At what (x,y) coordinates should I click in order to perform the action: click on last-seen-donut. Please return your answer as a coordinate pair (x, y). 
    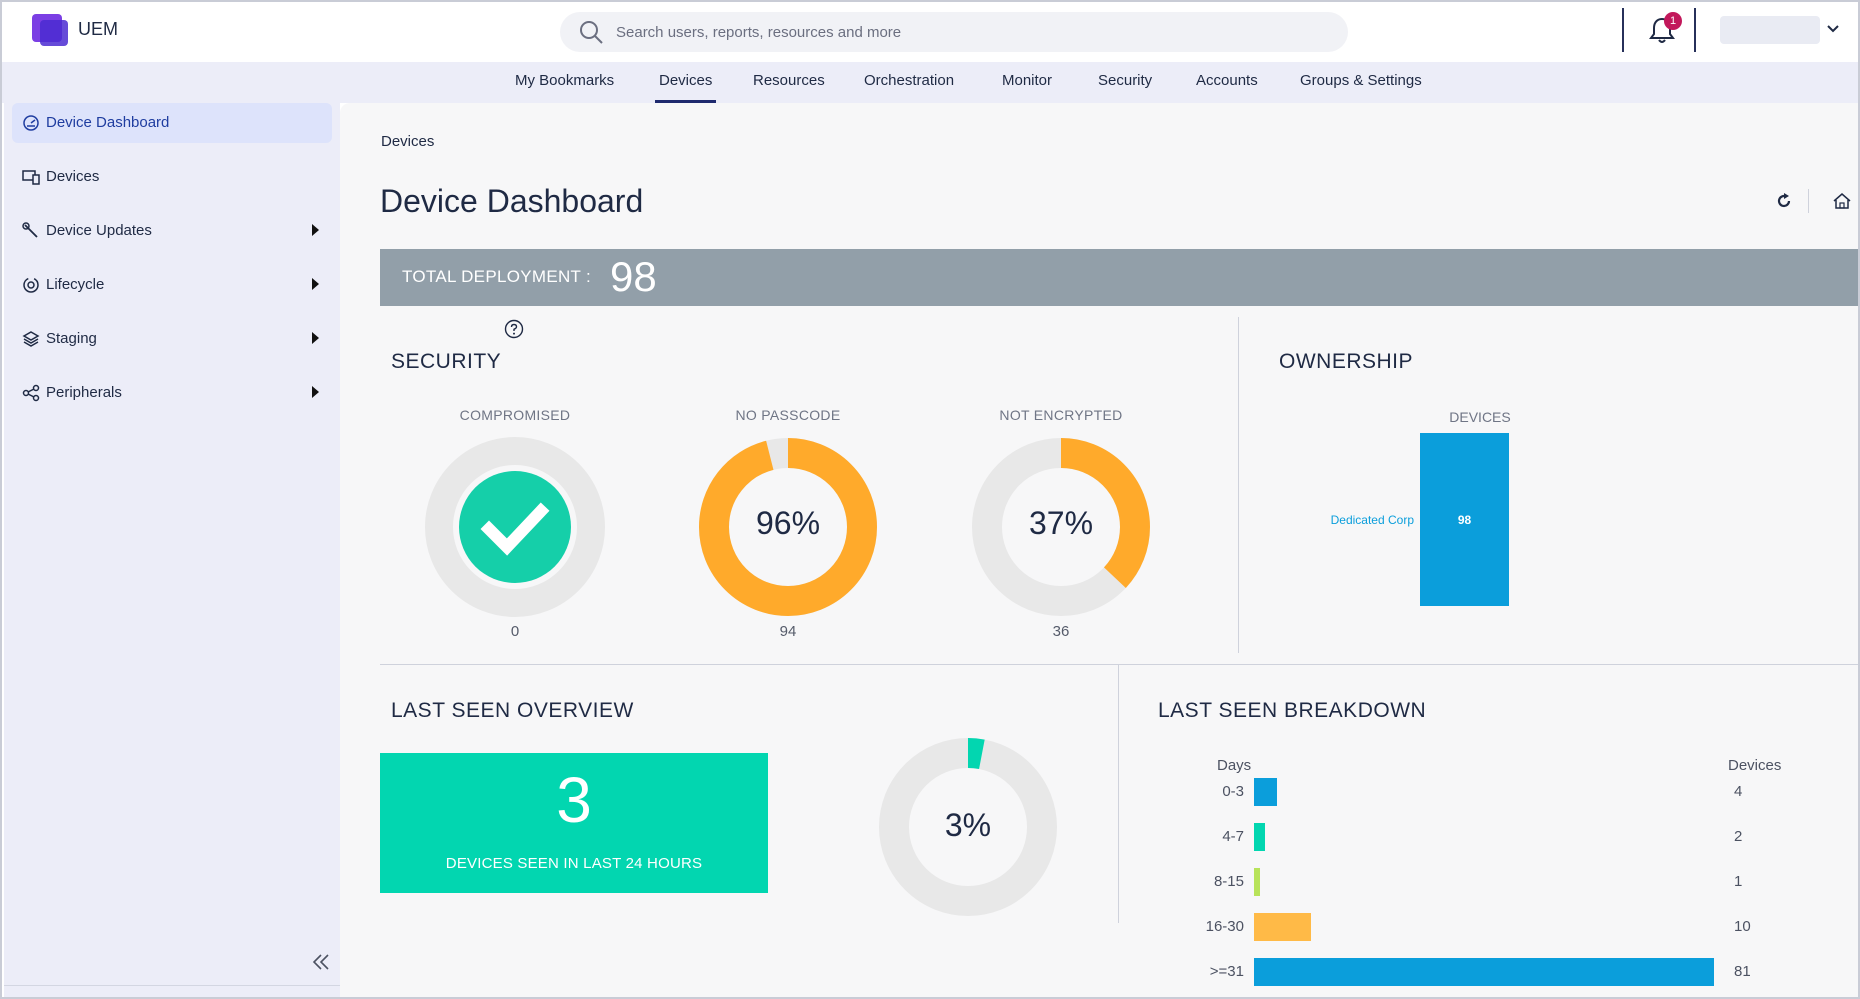
    Looking at the image, I should click on (968, 827).